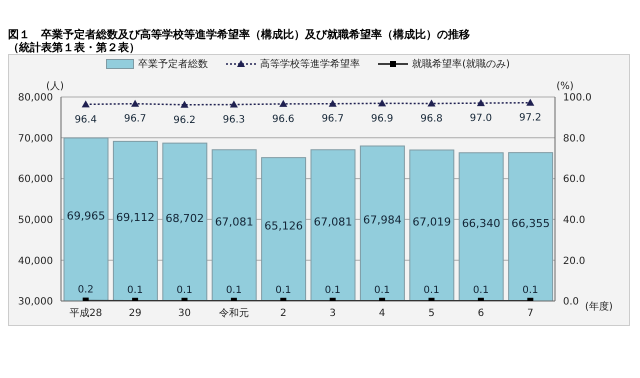 This screenshot has height=378, width=640. Describe the element at coordinates (85, 313) in the screenshot. I see `x-tick-label: 平成28` at that location.